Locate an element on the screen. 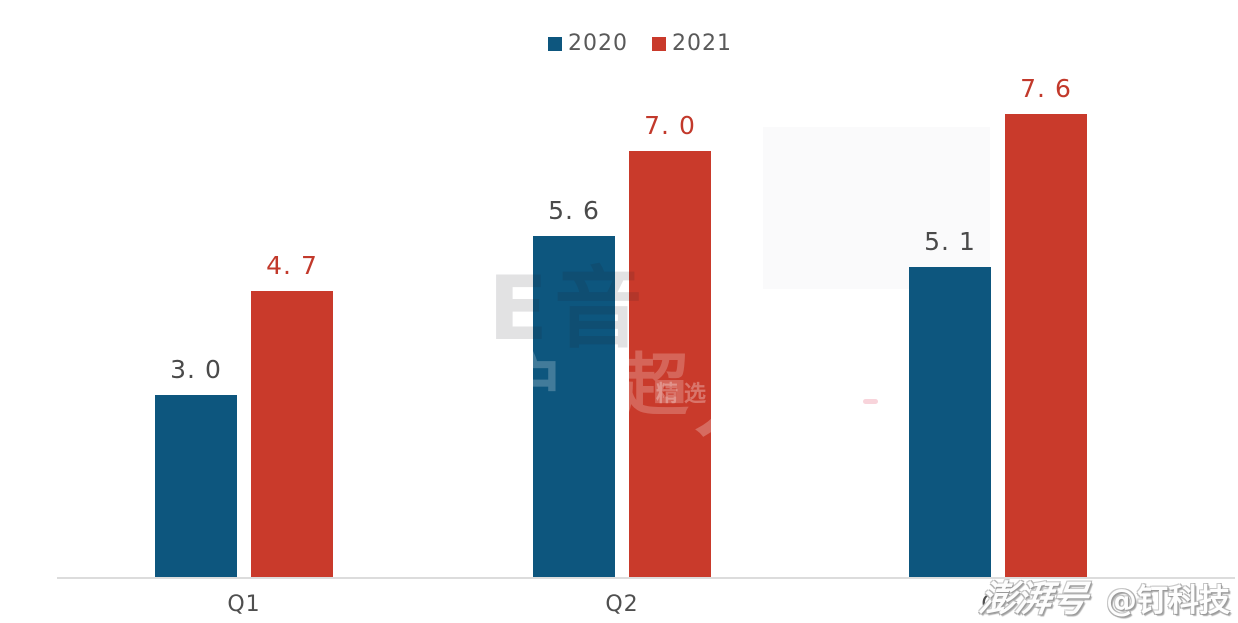 The height and width of the screenshot is (623, 1238). value-label-2020-q1: 3. 0 is located at coordinates (196, 369).